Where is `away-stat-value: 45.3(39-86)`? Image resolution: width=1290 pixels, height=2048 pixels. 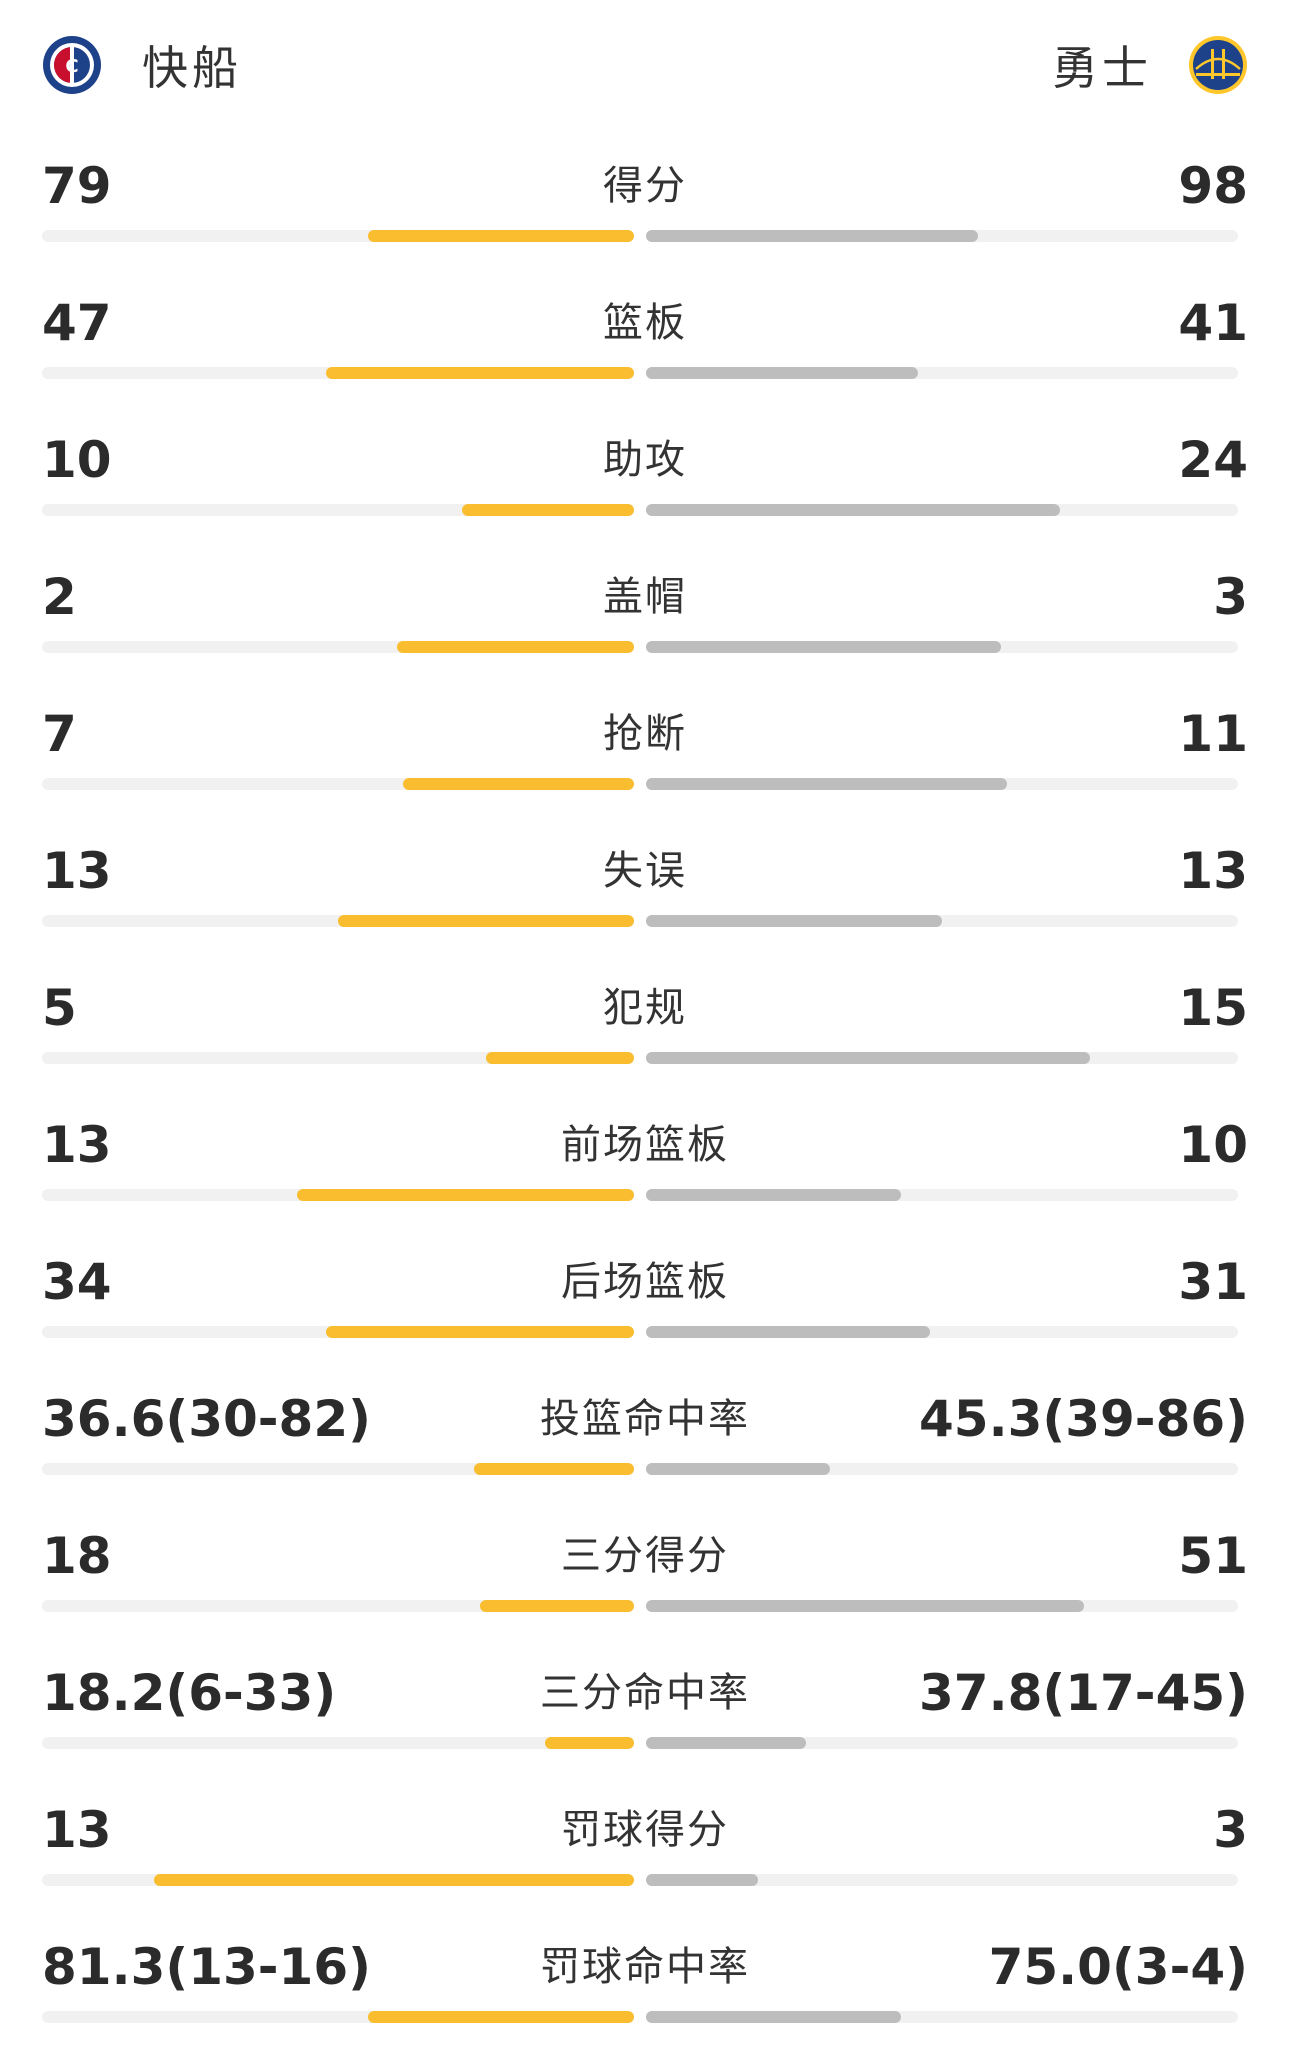 away-stat-value: 45.3(39-86) is located at coordinates (1083, 1419).